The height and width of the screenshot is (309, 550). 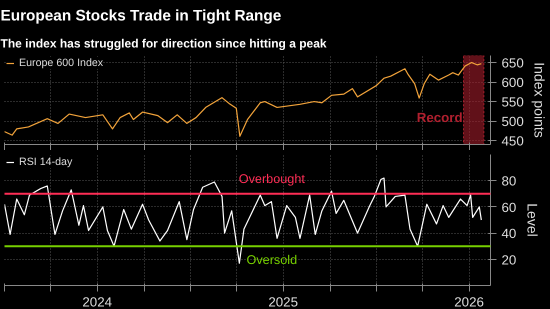 What do you see at coordinates (513, 102) in the screenshot?
I see `y-tick-label: 550` at bounding box center [513, 102].